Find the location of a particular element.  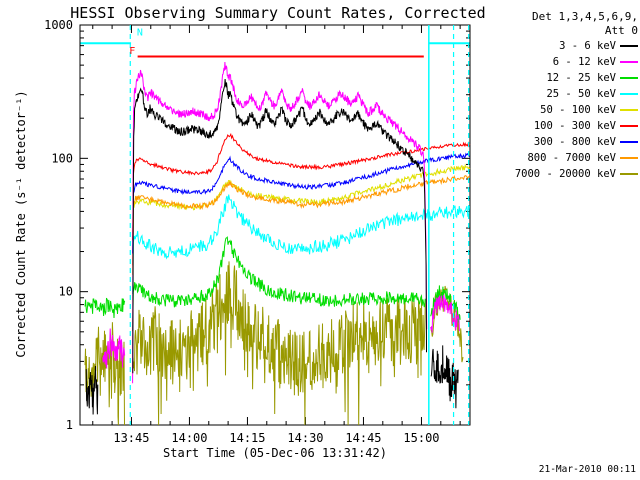

y-tick-label: 1000 is located at coordinates (58, 25).